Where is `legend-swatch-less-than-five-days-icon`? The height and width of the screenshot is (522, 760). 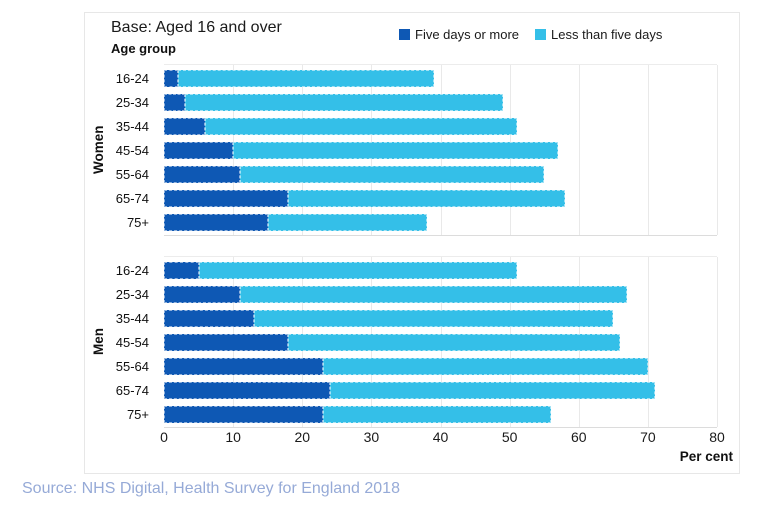 legend-swatch-less-than-five-days-icon is located at coordinates (541, 34).